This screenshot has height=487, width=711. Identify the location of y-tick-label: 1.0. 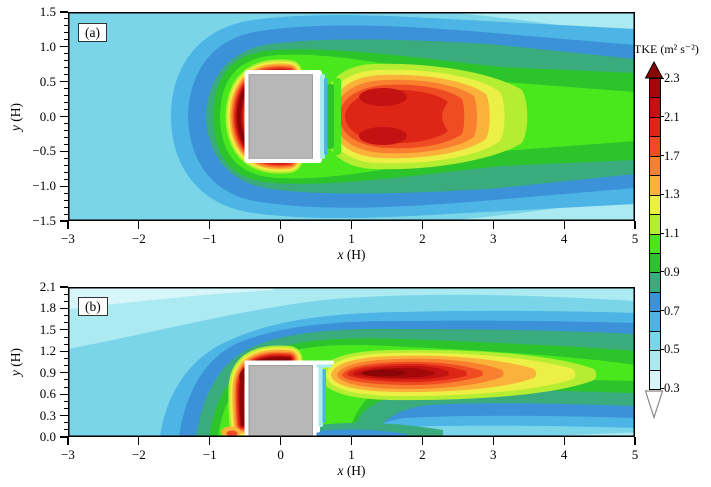
(47, 46).